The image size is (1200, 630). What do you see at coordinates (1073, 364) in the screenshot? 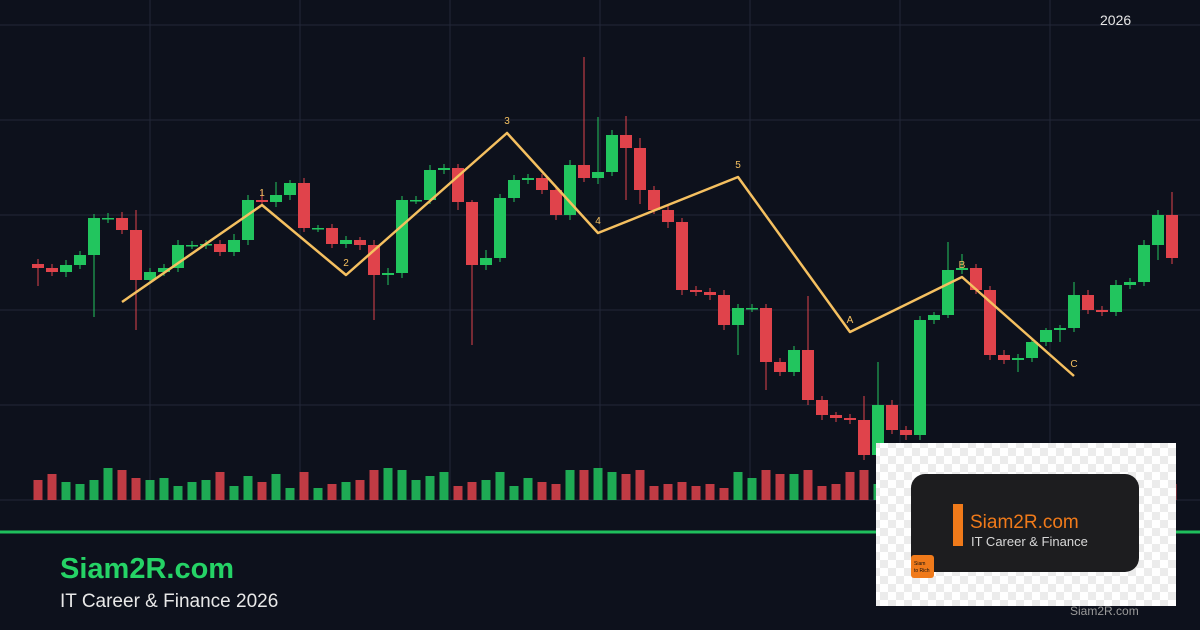
I see `wave-label: C` at bounding box center [1073, 364].